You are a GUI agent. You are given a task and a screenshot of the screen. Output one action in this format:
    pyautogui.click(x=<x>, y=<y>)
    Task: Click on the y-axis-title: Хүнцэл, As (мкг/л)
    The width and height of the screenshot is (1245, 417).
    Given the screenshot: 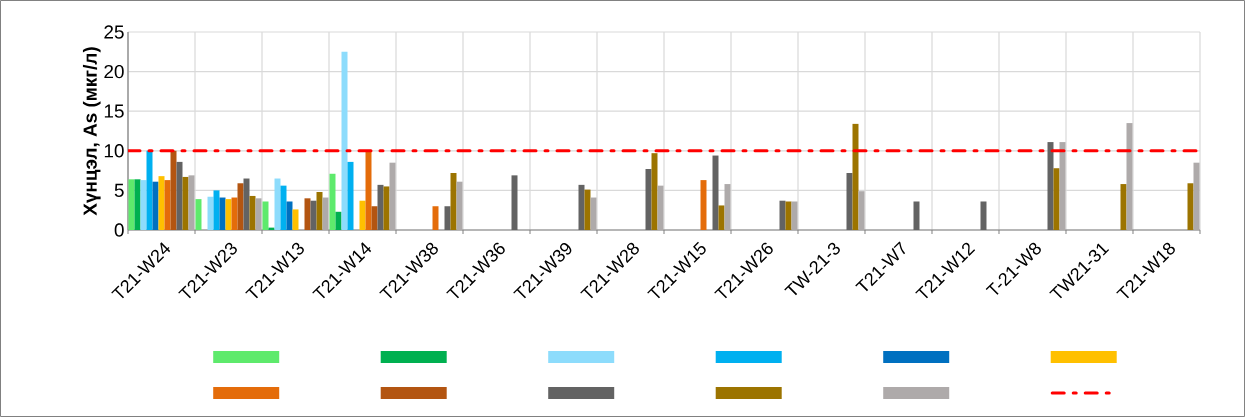 What is the action you would take?
    pyautogui.click(x=91, y=131)
    